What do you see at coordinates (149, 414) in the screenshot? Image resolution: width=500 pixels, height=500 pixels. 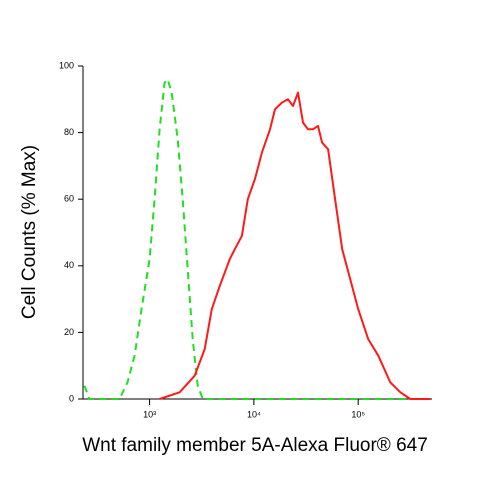 I see `x-tick-label: 10³` at bounding box center [149, 414].